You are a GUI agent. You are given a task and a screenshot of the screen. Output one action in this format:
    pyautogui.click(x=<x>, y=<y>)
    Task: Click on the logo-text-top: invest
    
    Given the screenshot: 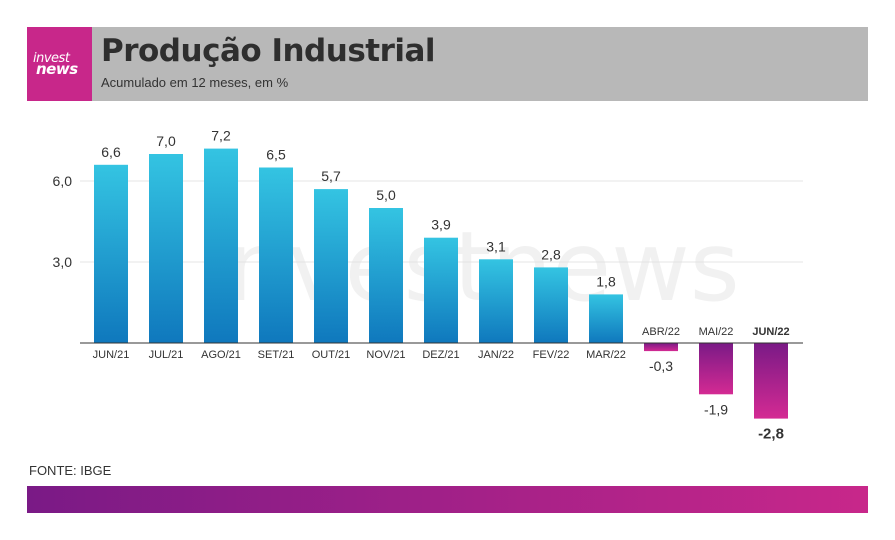 What is the action you would take?
    pyautogui.click(x=51, y=58)
    